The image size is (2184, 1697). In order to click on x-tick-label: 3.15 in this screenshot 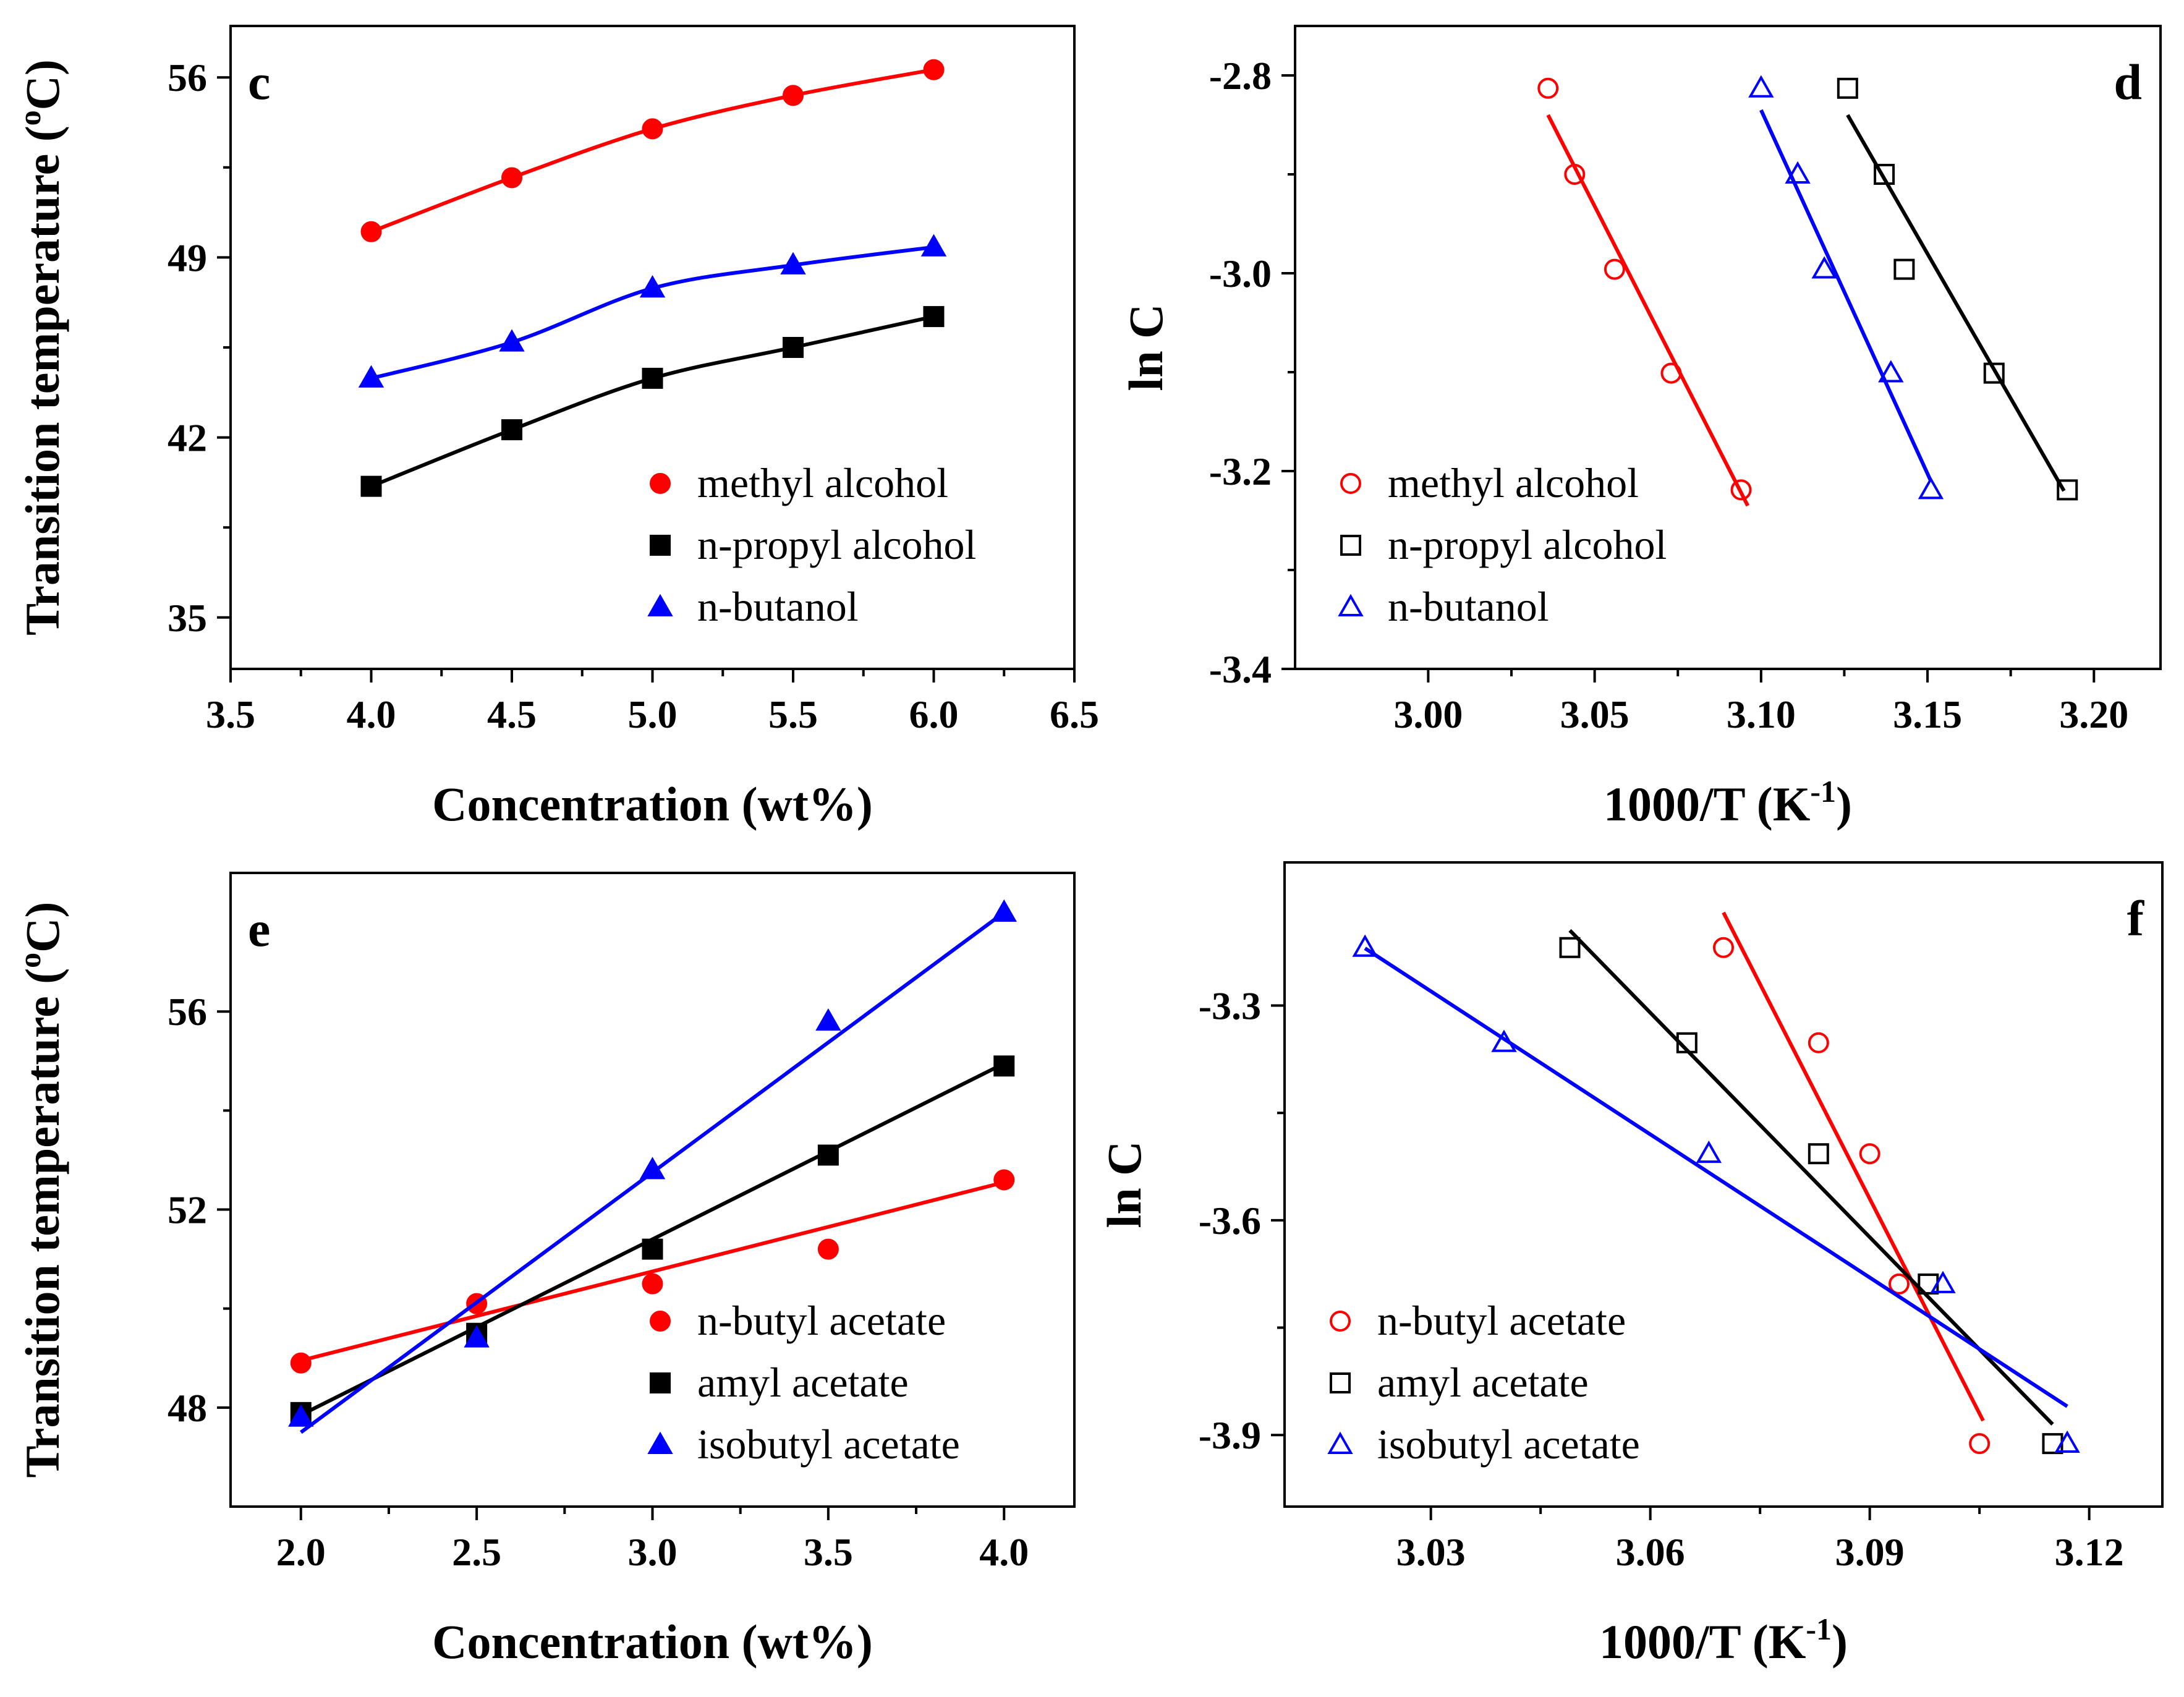, I will do `click(1927, 714)`.